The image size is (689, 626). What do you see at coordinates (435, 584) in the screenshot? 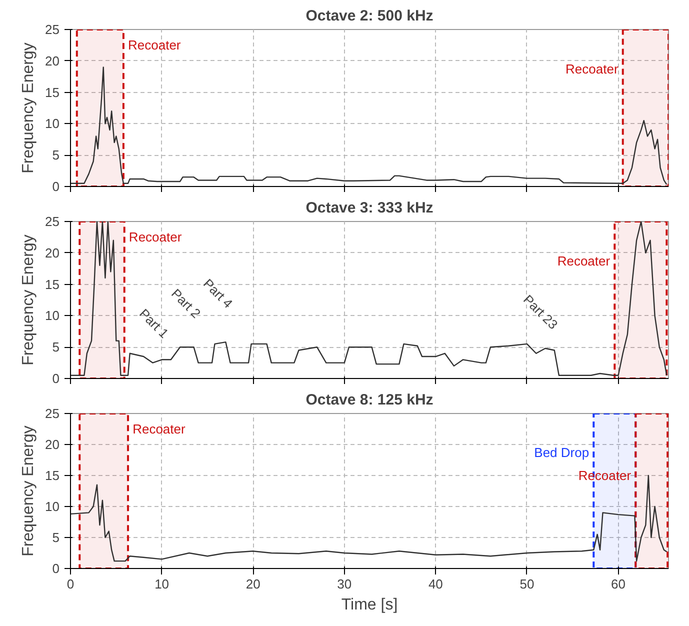
I see `x-tick-label: 40` at bounding box center [435, 584].